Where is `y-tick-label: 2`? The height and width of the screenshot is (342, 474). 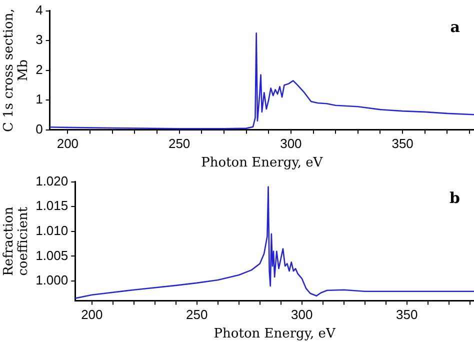 y-tick-label: 2 is located at coordinates (39, 69).